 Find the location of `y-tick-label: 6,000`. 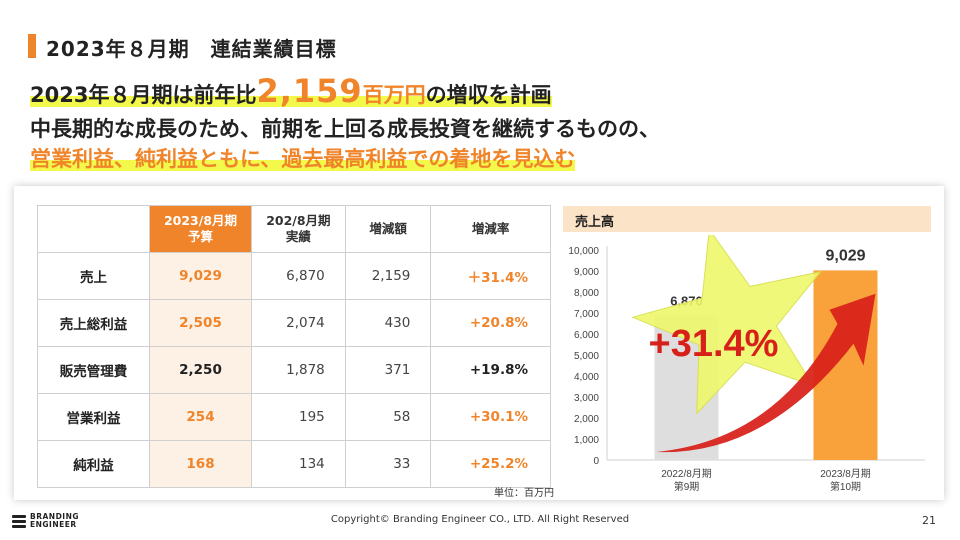

y-tick-label: 6,000 is located at coordinates (586, 335).